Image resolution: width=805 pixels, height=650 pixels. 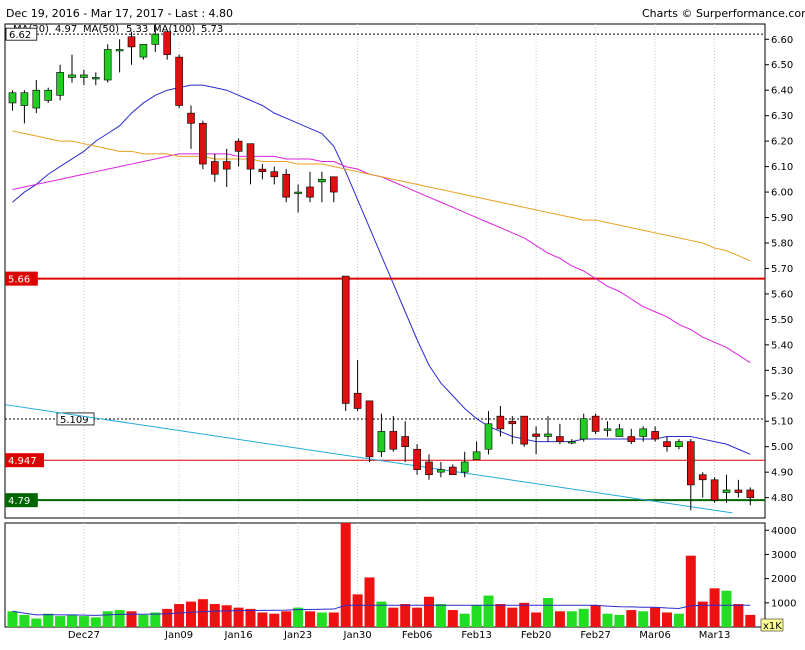 What do you see at coordinates (772, 626) in the screenshot?
I see `volume-unit-label: x1K` at bounding box center [772, 626].